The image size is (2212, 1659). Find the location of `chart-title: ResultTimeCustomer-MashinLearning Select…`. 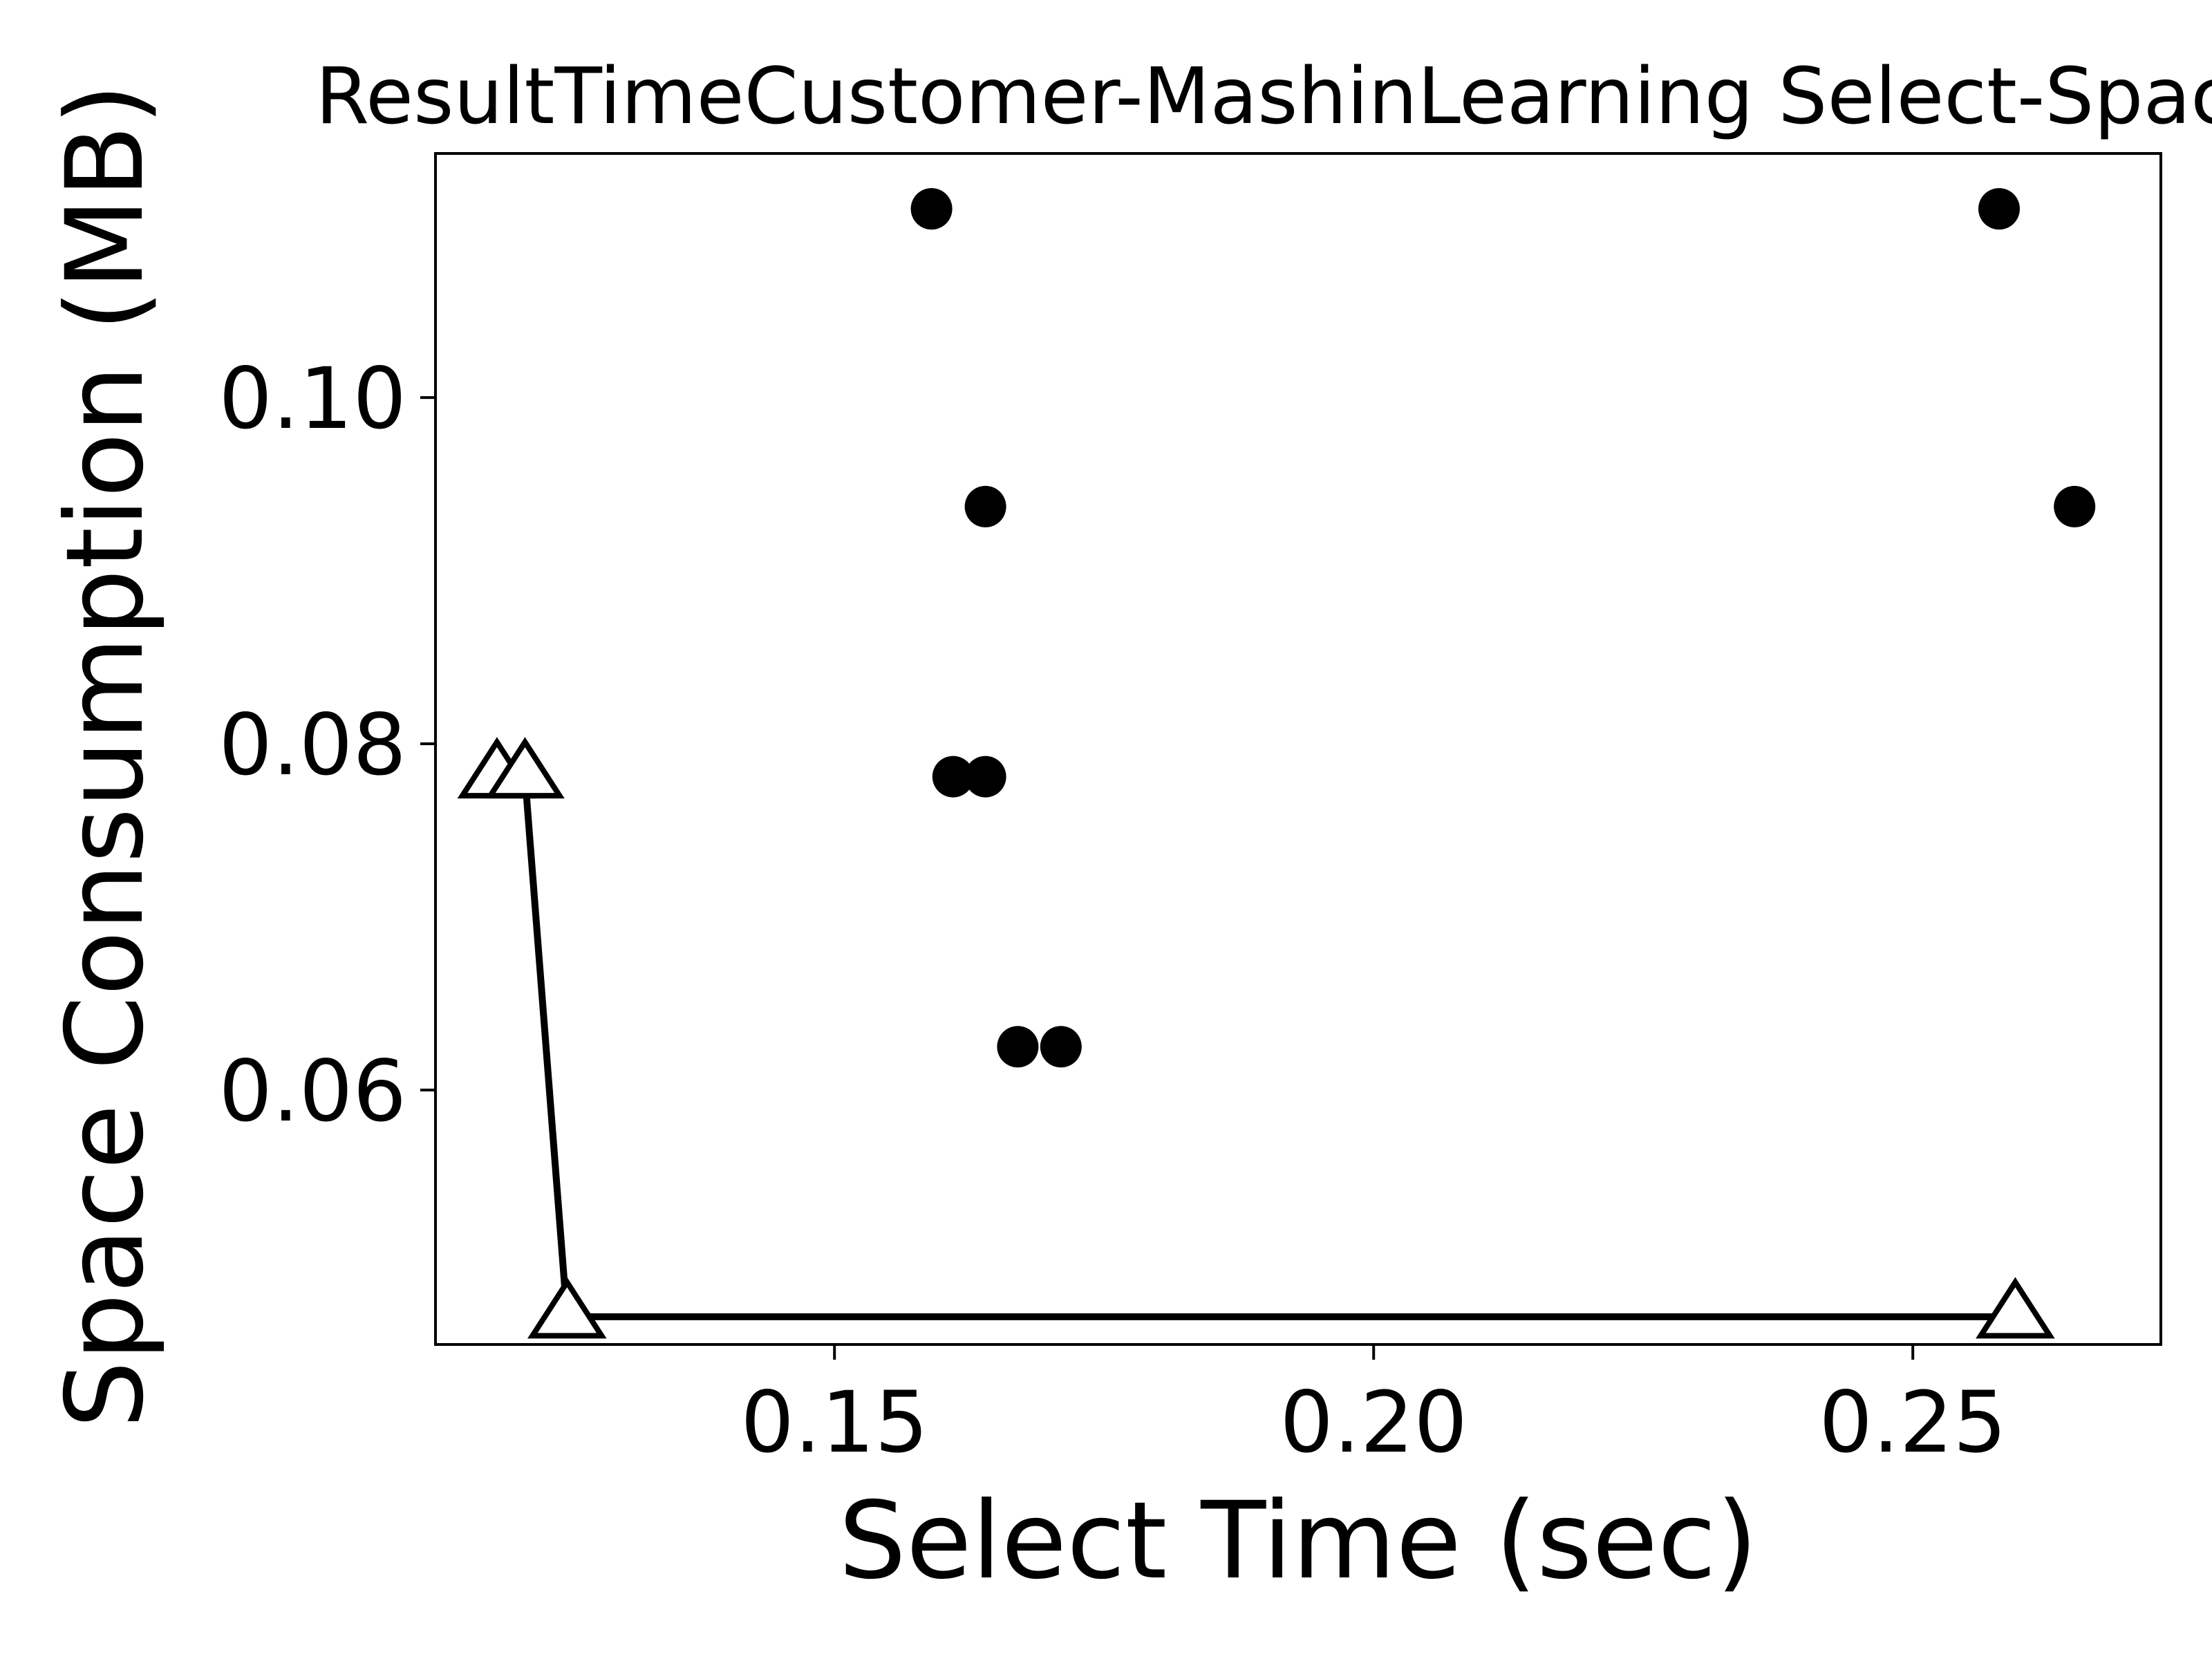

chart-title: ResultTimeCustomer-MashinLearning Select… is located at coordinates (1263, 97).